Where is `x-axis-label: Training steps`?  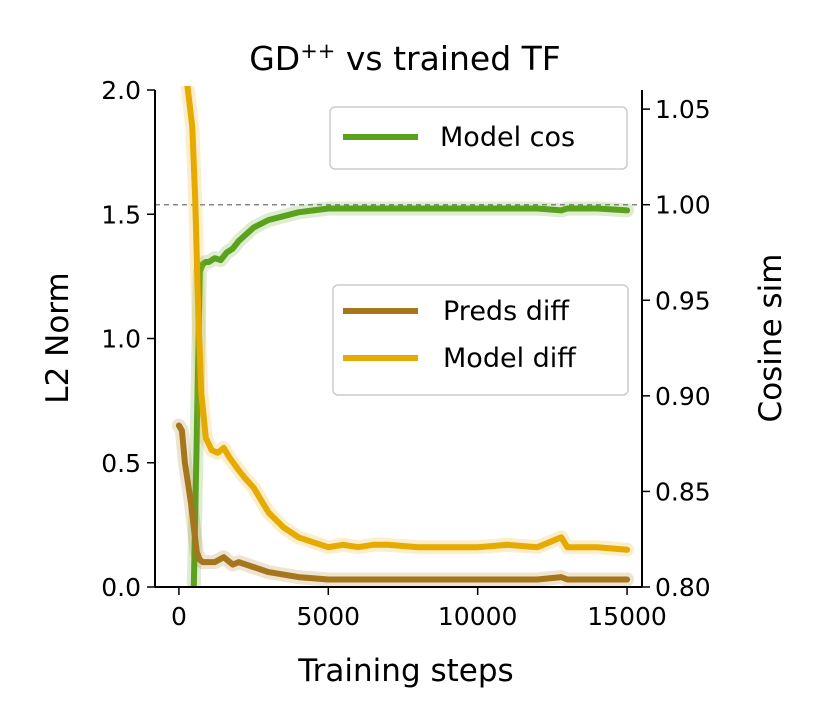 x-axis-label: Training steps is located at coordinates (405, 671).